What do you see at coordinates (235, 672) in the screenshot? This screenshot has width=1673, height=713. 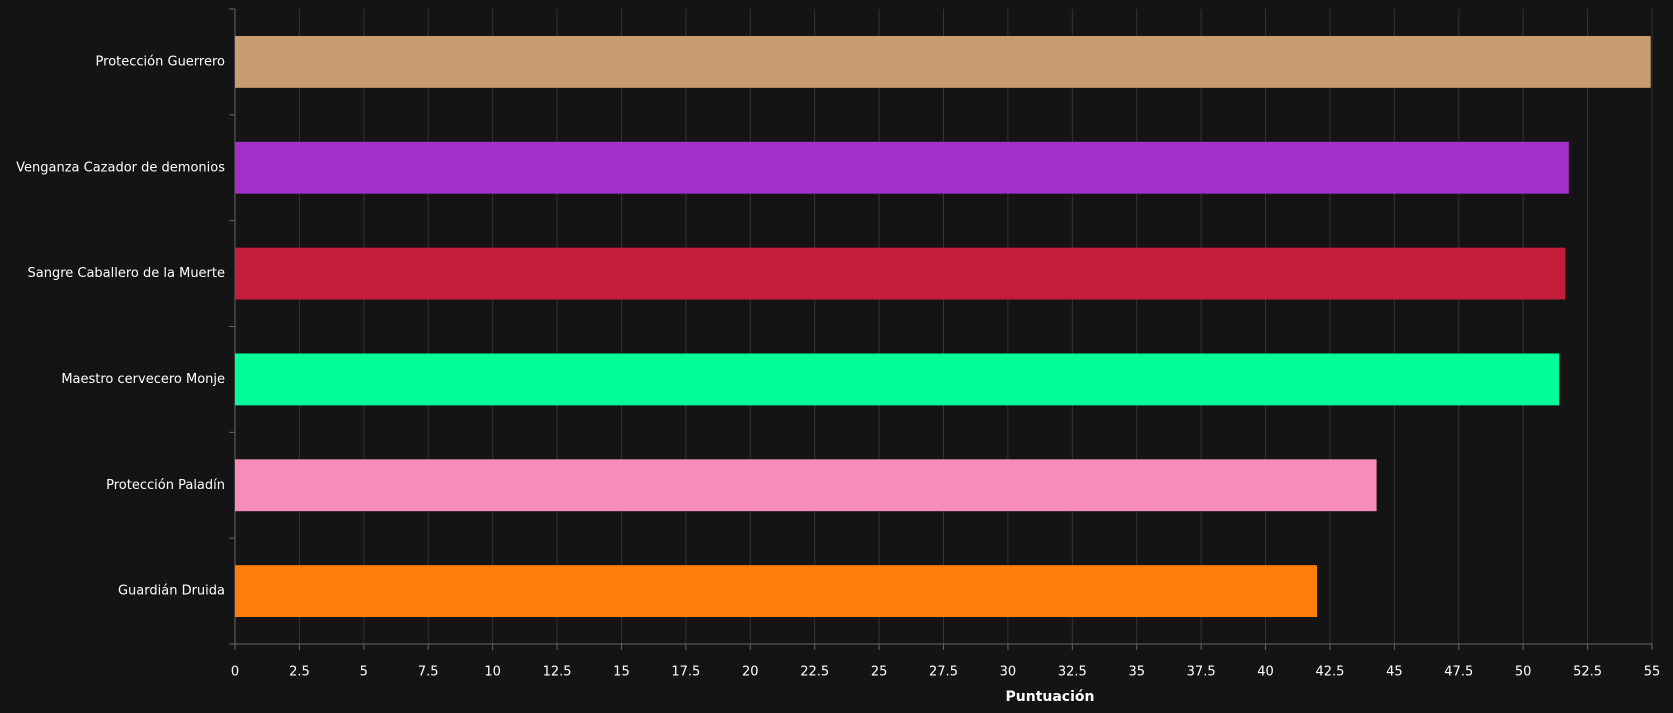 I see `x-tick-label: 0` at bounding box center [235, 672].